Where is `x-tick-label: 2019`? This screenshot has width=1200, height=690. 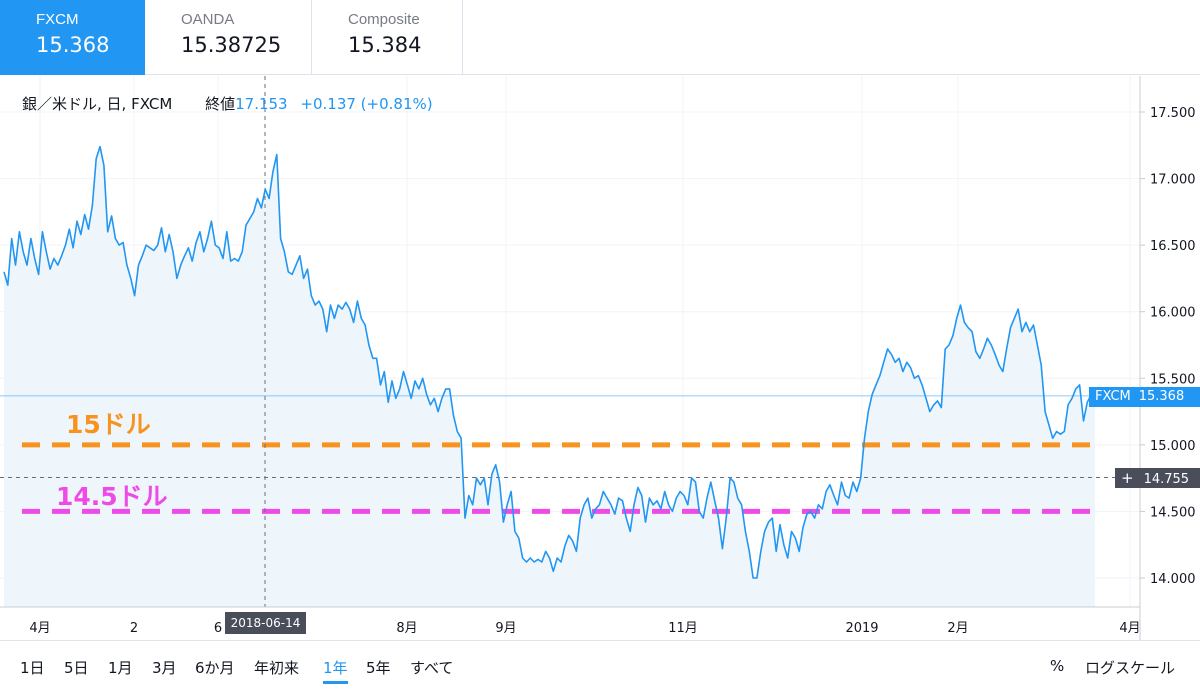 x-tick-label: 2019 is located at coordinates (861, 628).